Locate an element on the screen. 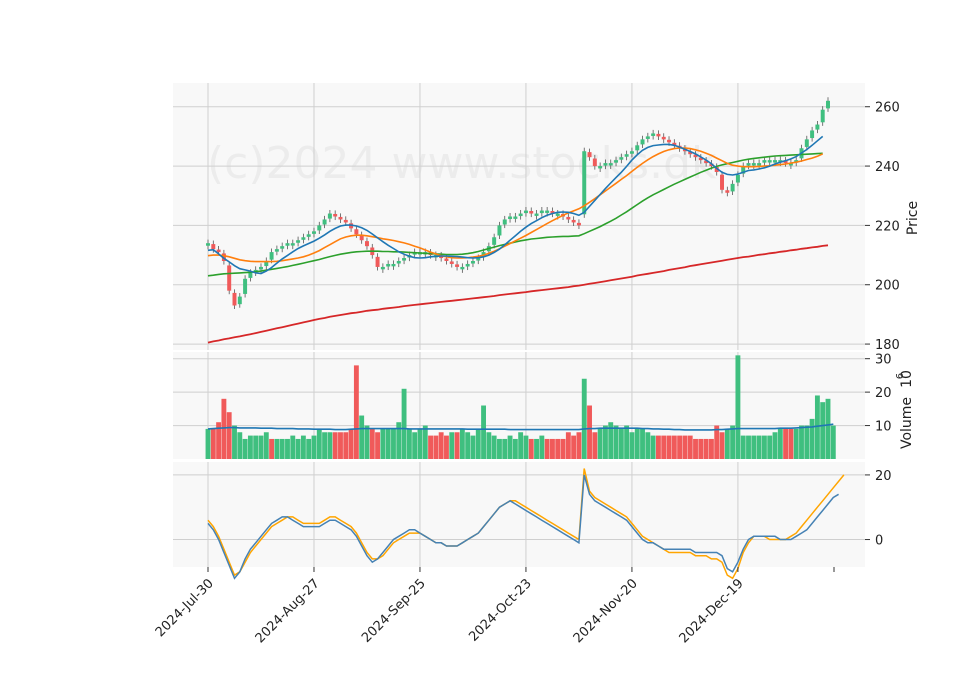 This screenshot has height=690, width=960. ma-mid-series is located at coordinates (515, 205).